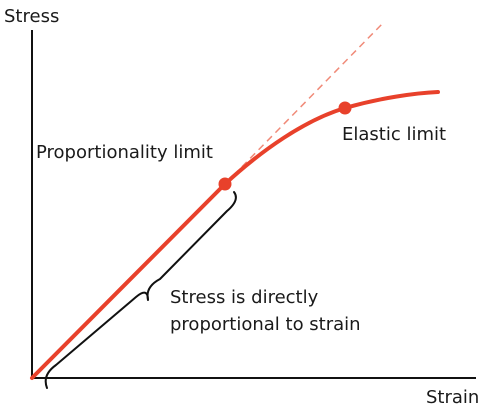  I want to click on brace-annotation-line2: proportional to strain, so click(265, 324).